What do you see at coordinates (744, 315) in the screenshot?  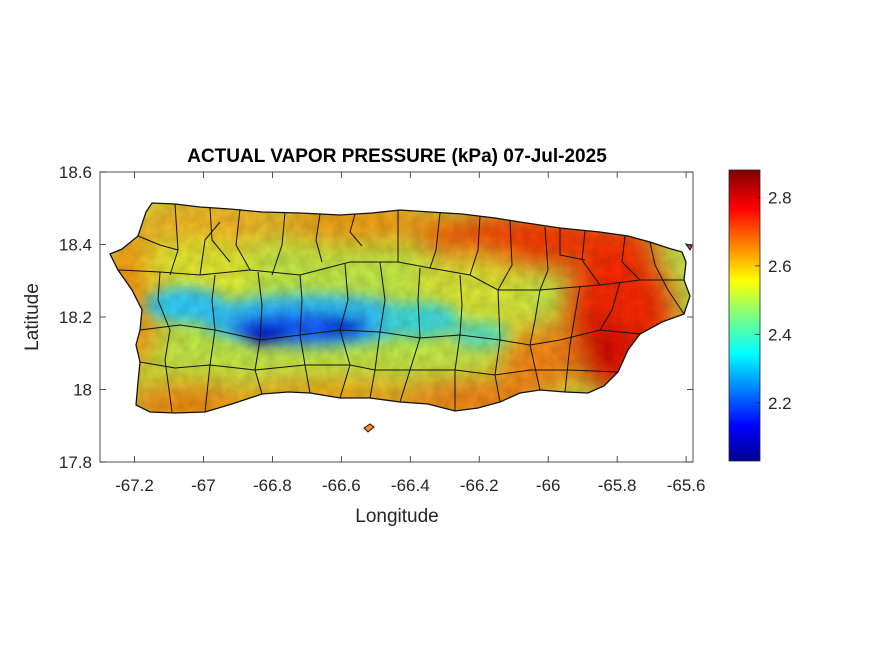 I see `colorbar-gradient` at bounding box center [744, 315].